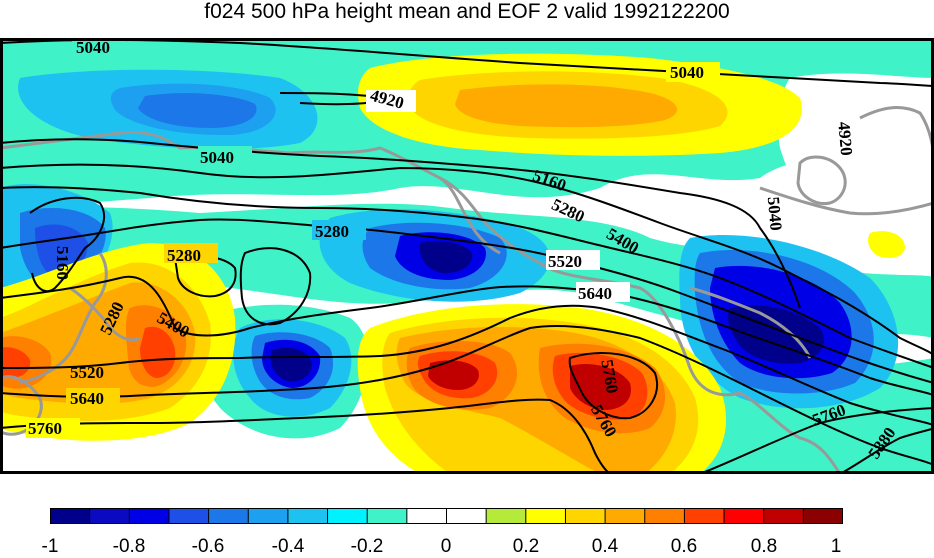  What do you see at coordinates (856, 170) in the screenshot?
I see `eof-region-ne-white` at bounding box center [856, 170].